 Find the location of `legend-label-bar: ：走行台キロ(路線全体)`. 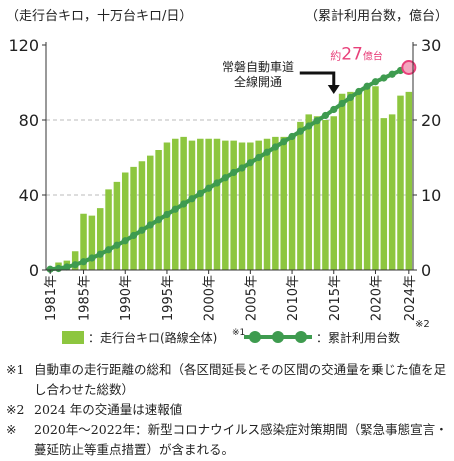

legend-label-bar: ：走行台キロ(路線全体) is located at coordinates (152, 337).